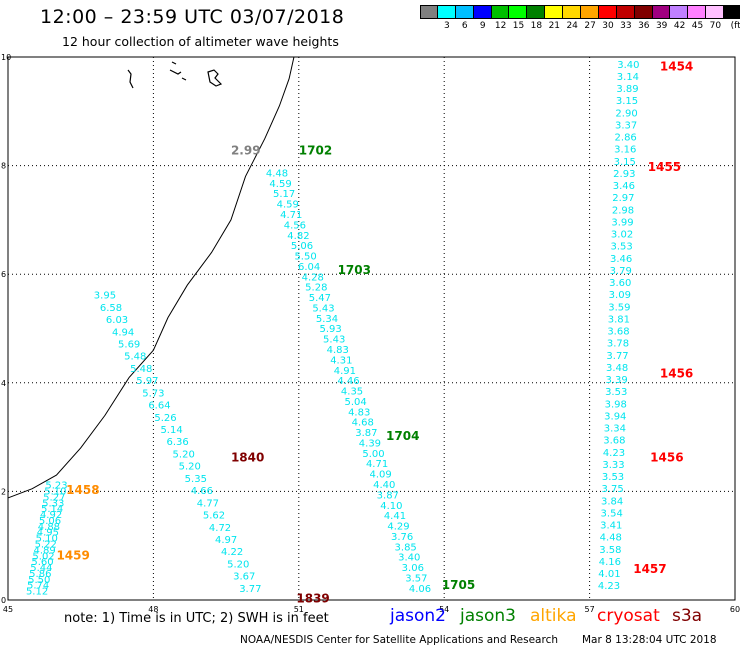 This screenshot has height=650, width=740. I want to click on swh-value: 2.90, so click(626, 113).